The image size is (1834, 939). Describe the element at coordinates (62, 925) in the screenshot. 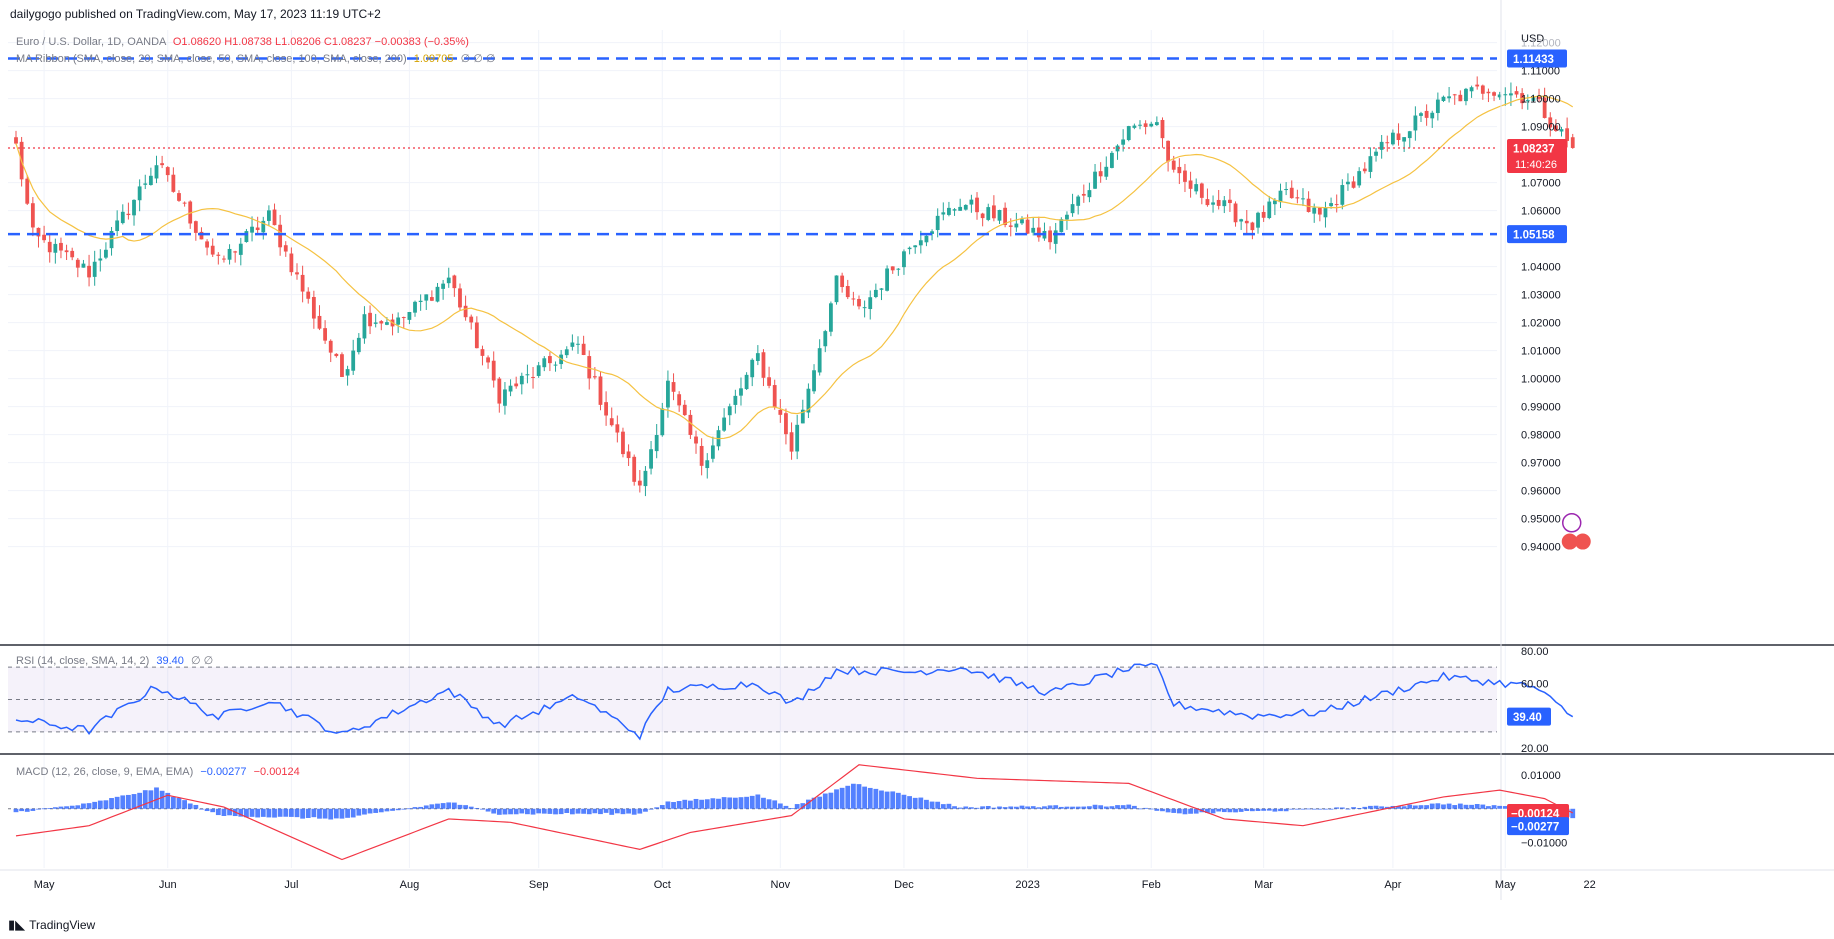

I see `footer-brand: TradingView` at that location.